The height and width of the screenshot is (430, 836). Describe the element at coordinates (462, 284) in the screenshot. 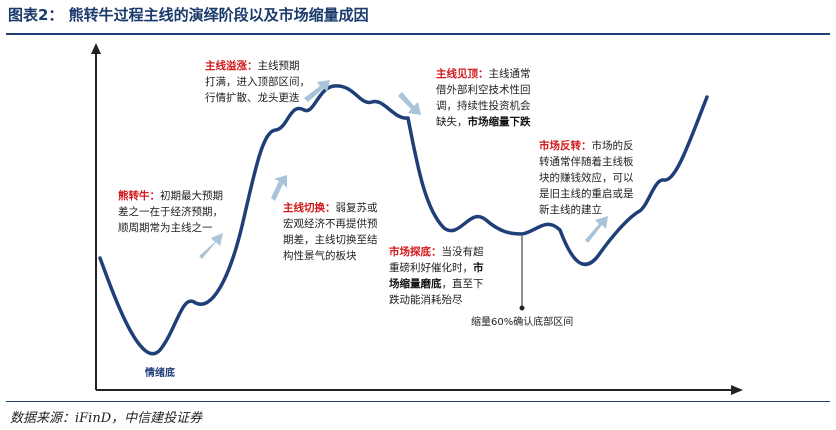

I see `annotation-line: ，直至下` at that location.